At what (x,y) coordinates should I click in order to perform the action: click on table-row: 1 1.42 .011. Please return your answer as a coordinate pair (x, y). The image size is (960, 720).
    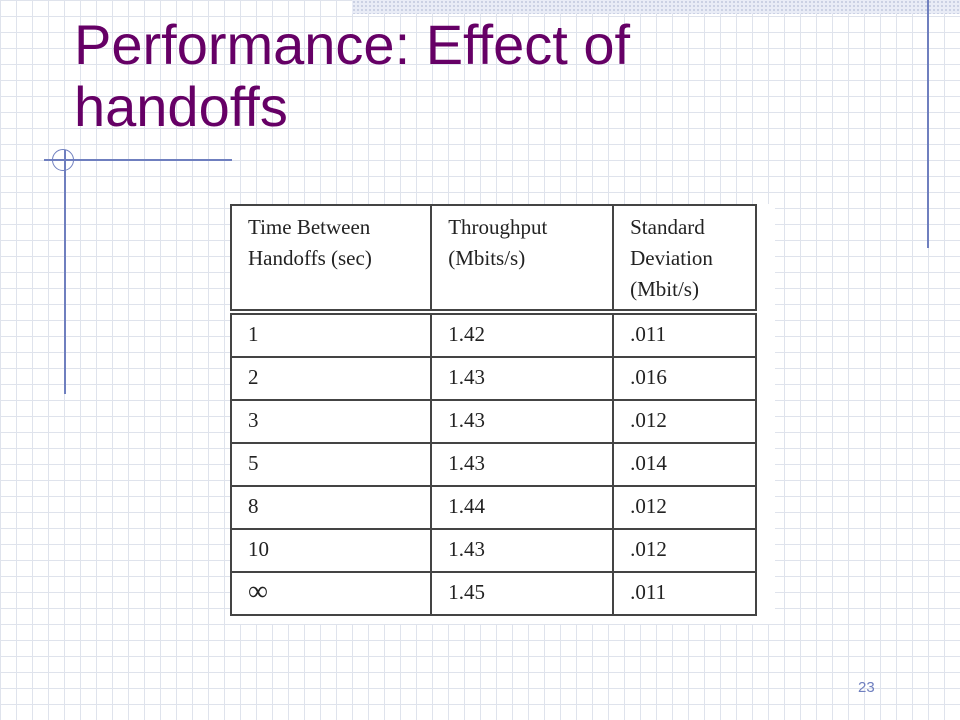
    Looking at the image, I should click on (493, 334).